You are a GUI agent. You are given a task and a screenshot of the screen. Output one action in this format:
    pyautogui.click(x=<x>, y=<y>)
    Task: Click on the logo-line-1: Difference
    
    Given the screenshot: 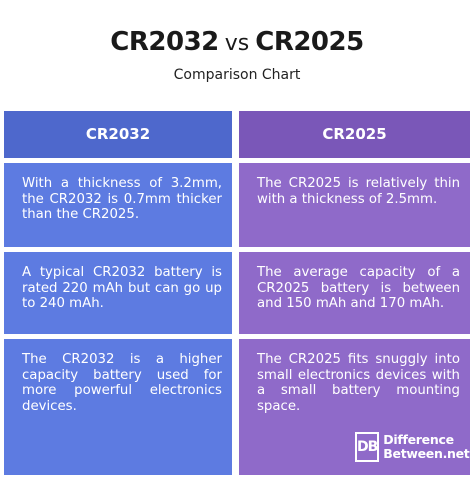 What is the action you would take?
    pyautogui.click(x=418, y=439)
    